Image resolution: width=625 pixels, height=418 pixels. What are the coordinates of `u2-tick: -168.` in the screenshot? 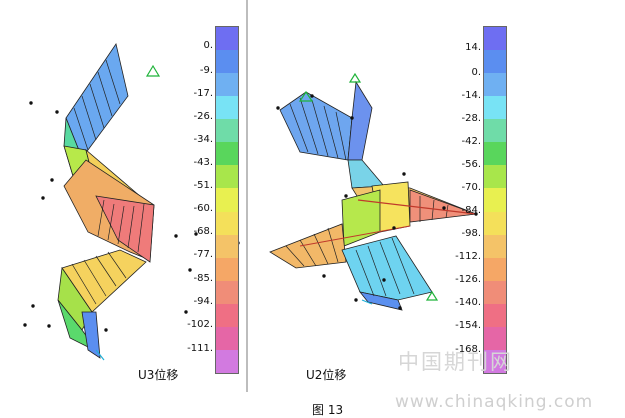 It's located at (468, 349).